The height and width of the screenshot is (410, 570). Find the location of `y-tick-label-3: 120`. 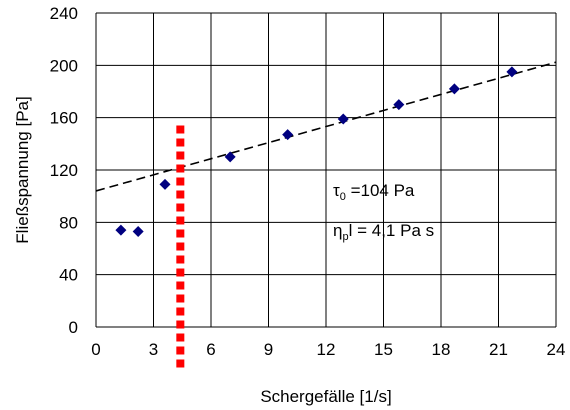

y-tick-label-3: 120 is located at coordinates (64, 170).